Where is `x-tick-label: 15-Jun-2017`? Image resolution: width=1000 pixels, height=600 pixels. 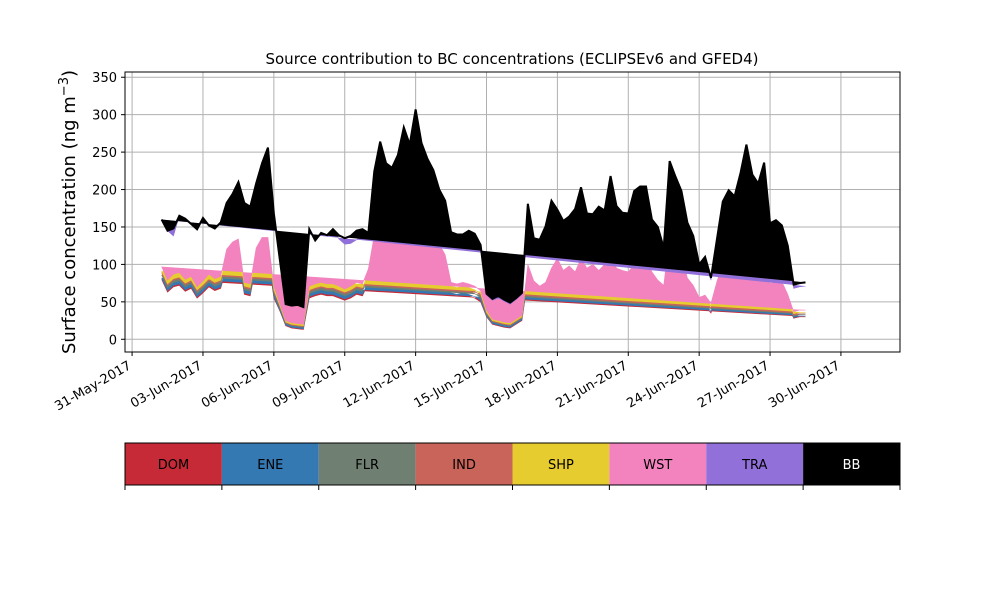
x-tick-label: 15-Jun-2017 is located at coordinates (450, 384).